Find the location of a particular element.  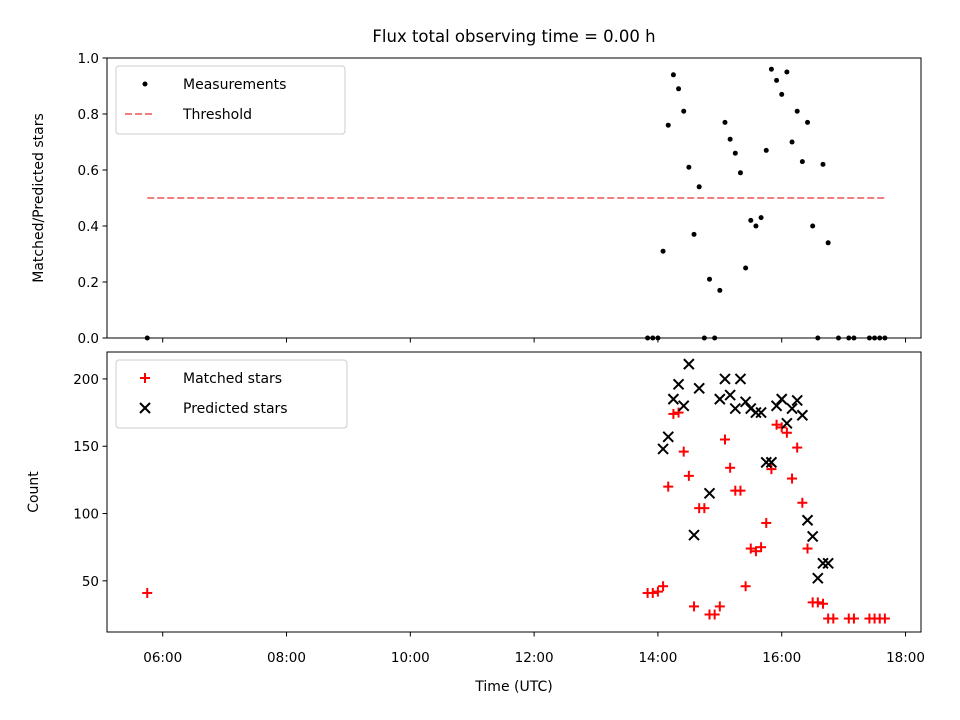

x-tick-label: 08:00 is located at coordinates (286, 658).